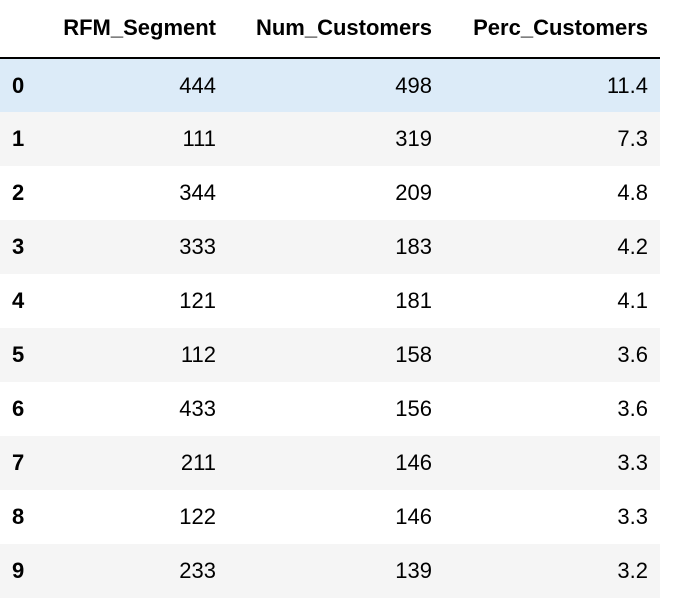  I want to click on header-row: RFM_Segment Num_Customers Perc_Customers, so click(330, 29).